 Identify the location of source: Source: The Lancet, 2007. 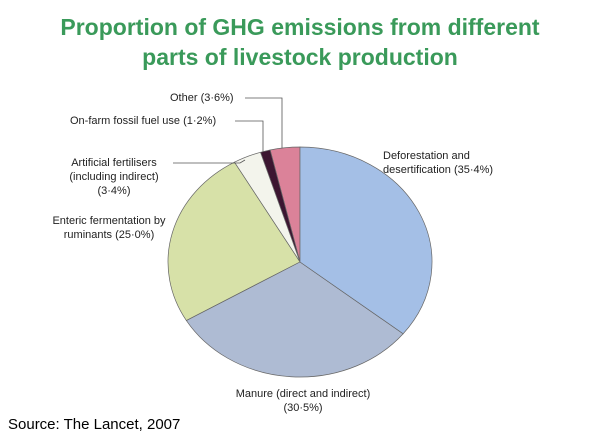
(94, 424).